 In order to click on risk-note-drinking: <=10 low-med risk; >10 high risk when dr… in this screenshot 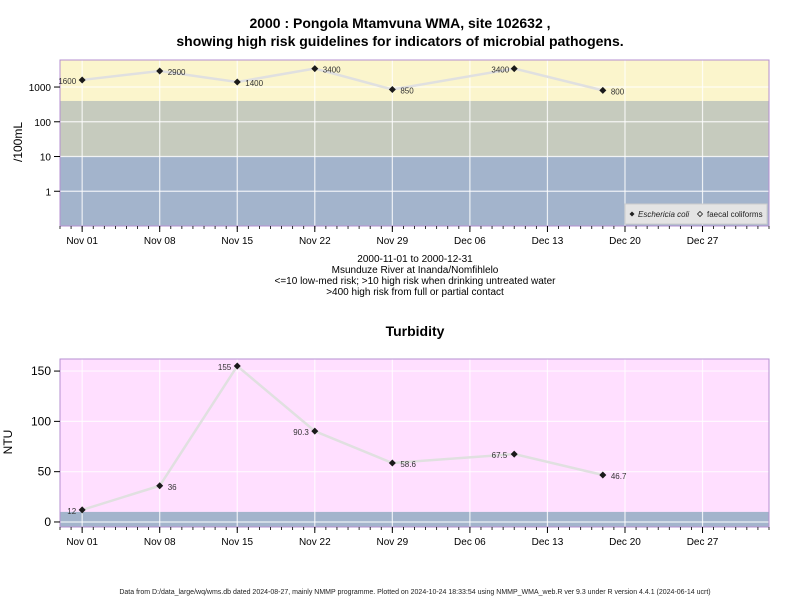, I will do `click(415, 281)`.